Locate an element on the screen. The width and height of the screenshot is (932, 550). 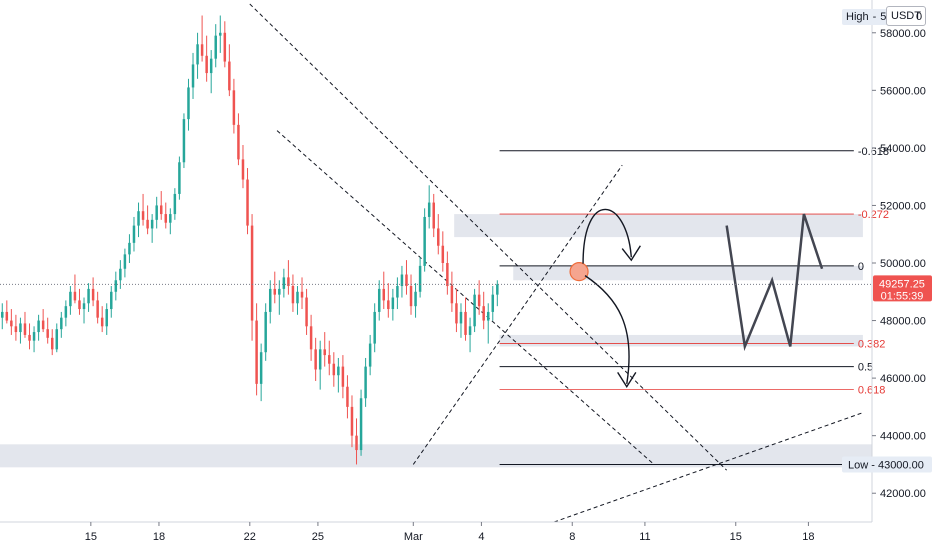
unit-badge: USDT is located at coordinates (906, 16).